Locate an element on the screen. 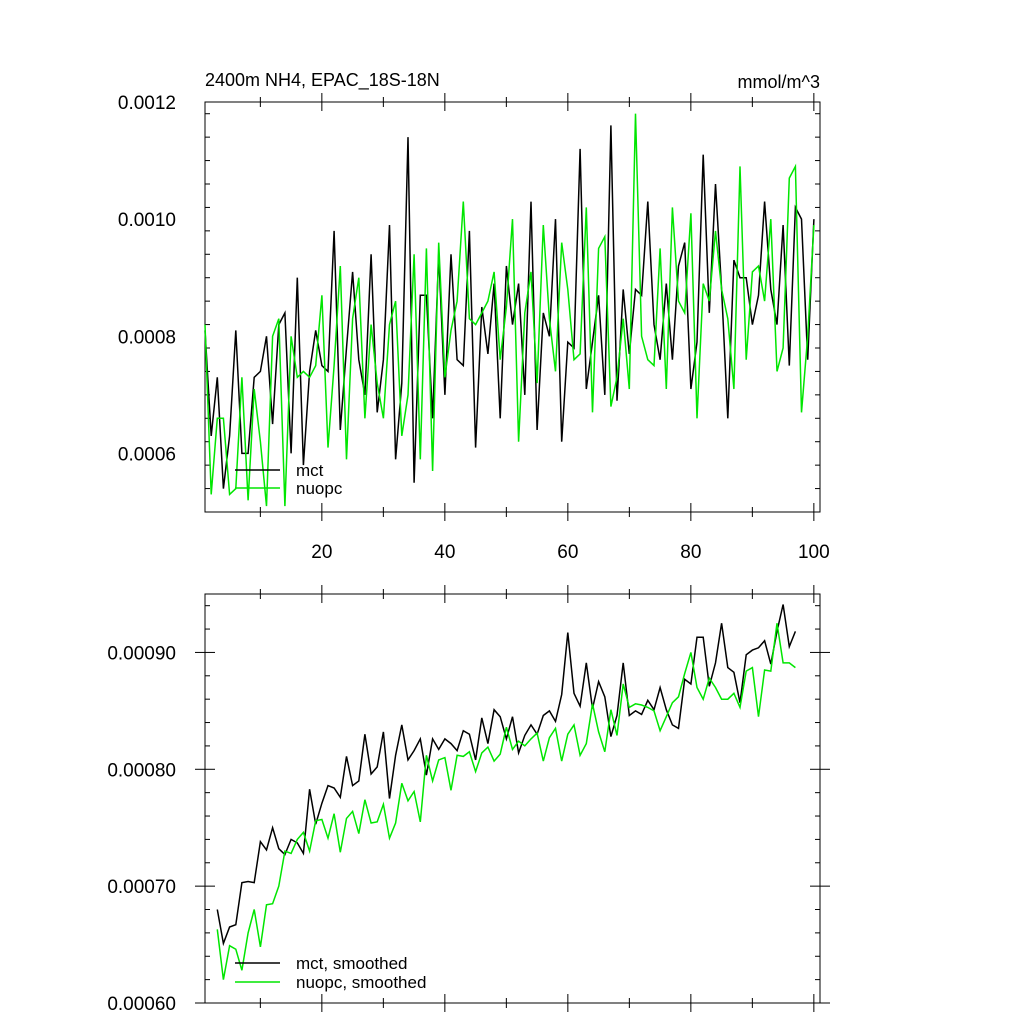 This screenshot has width=1024, height=1024. legend-label: nuopc, smoothed is located at coordinates (361, 982).